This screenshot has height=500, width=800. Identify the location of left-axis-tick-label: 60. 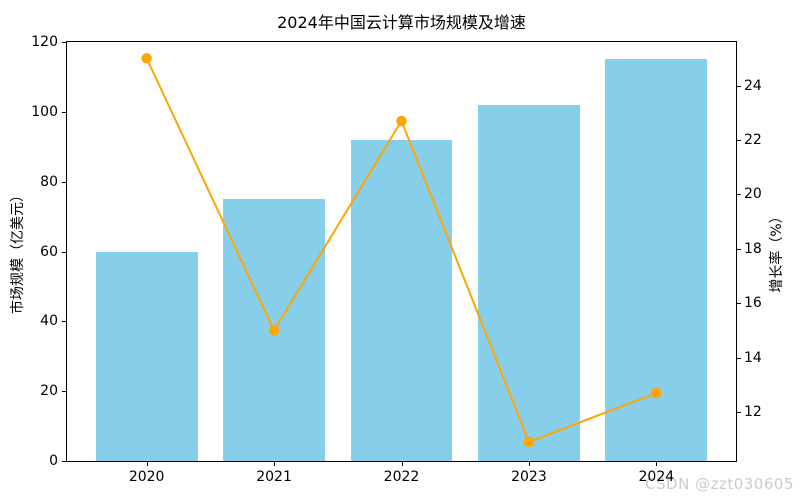
(49, 251).